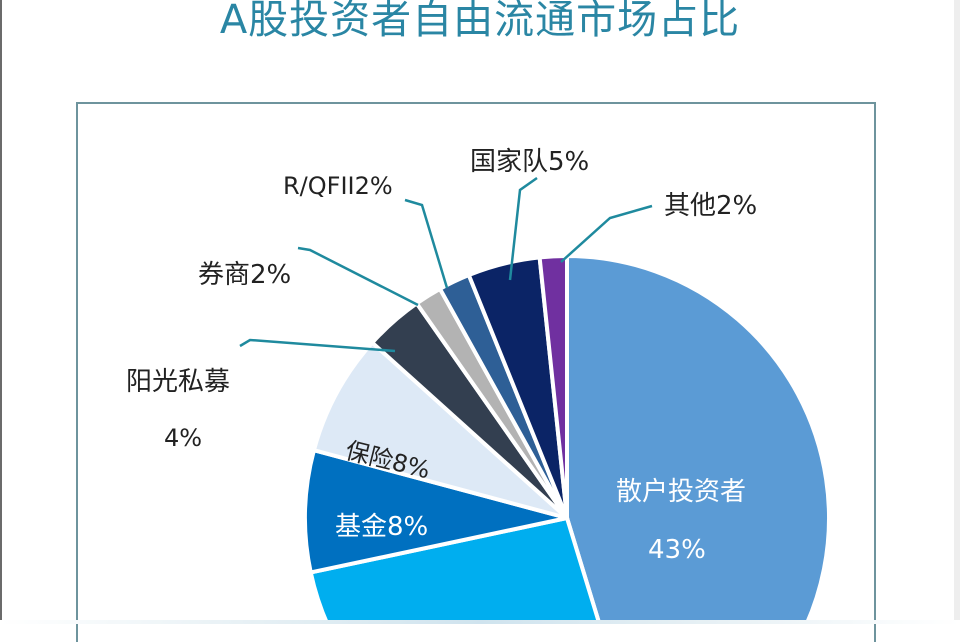 Image resolution: width=960 pixels, height=642 pixels. Describe the element at coordinates (606, 233) in the screenshot. I see `leader-line-other` at that location.